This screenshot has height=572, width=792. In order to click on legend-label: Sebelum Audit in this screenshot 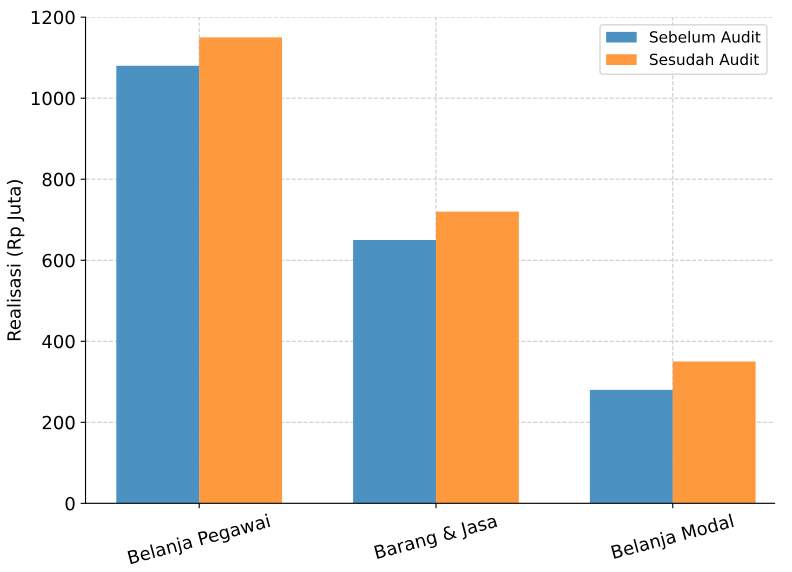, I will do `click(705, 36)`.